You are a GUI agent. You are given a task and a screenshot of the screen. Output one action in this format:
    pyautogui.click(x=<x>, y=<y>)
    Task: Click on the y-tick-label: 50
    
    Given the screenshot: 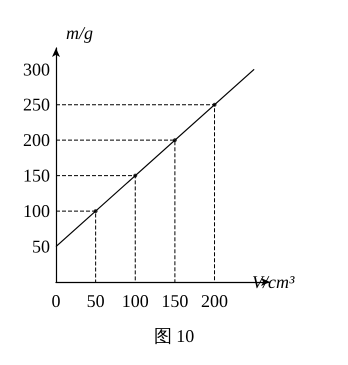 What is the action you would take?
    pyautogui.click(x=41, y=246)
    